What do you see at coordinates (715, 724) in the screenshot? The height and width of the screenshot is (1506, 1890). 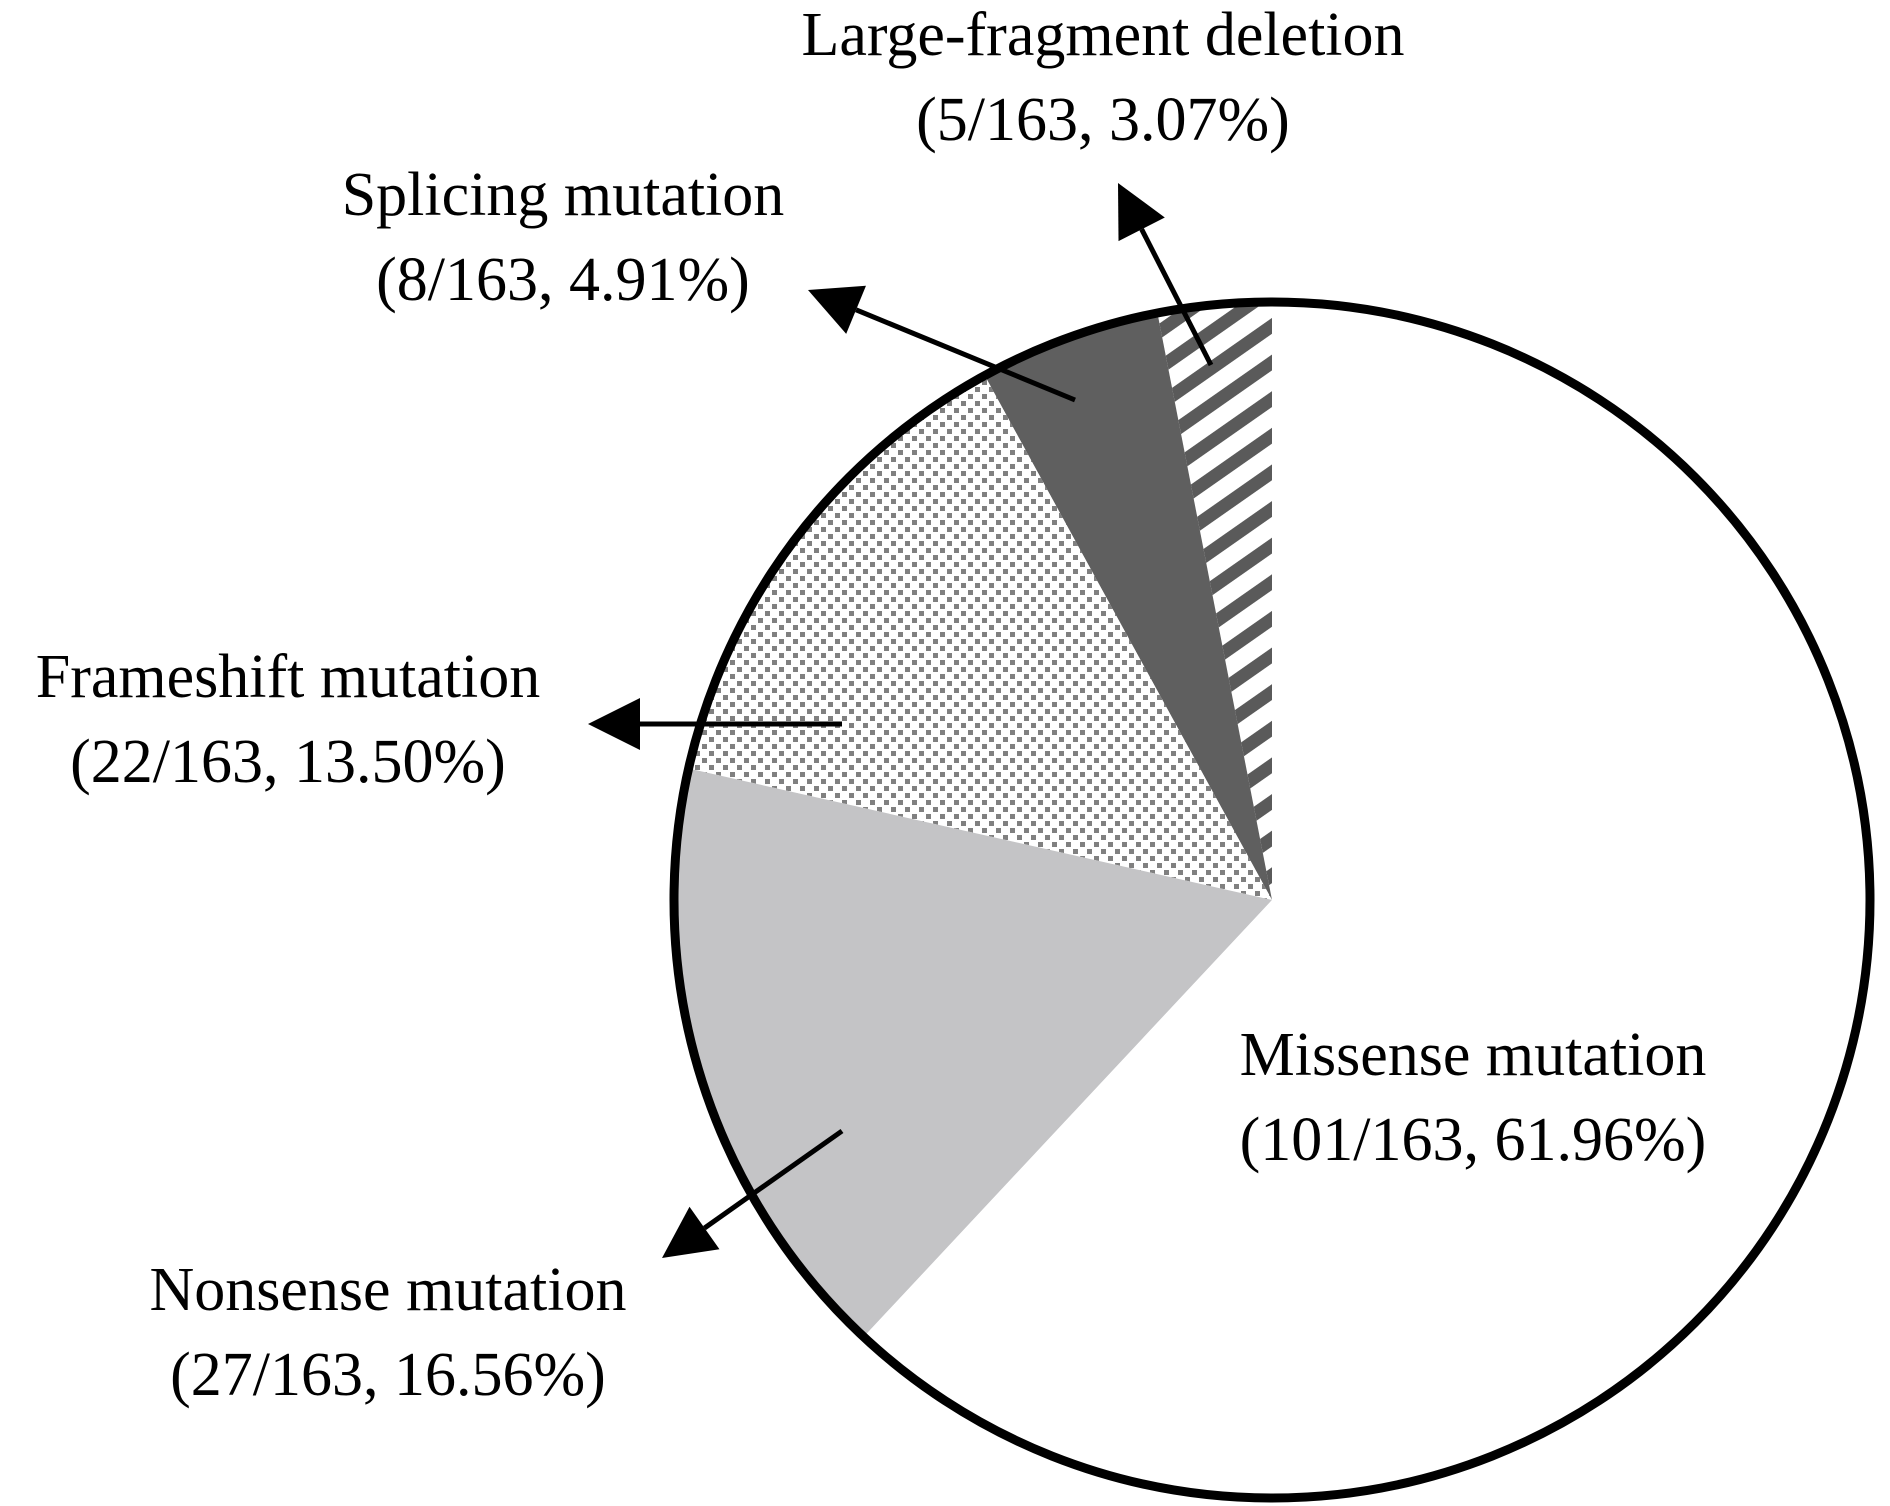 I see `arrow-frameshift-mutation` at bounding box center [715, 724].